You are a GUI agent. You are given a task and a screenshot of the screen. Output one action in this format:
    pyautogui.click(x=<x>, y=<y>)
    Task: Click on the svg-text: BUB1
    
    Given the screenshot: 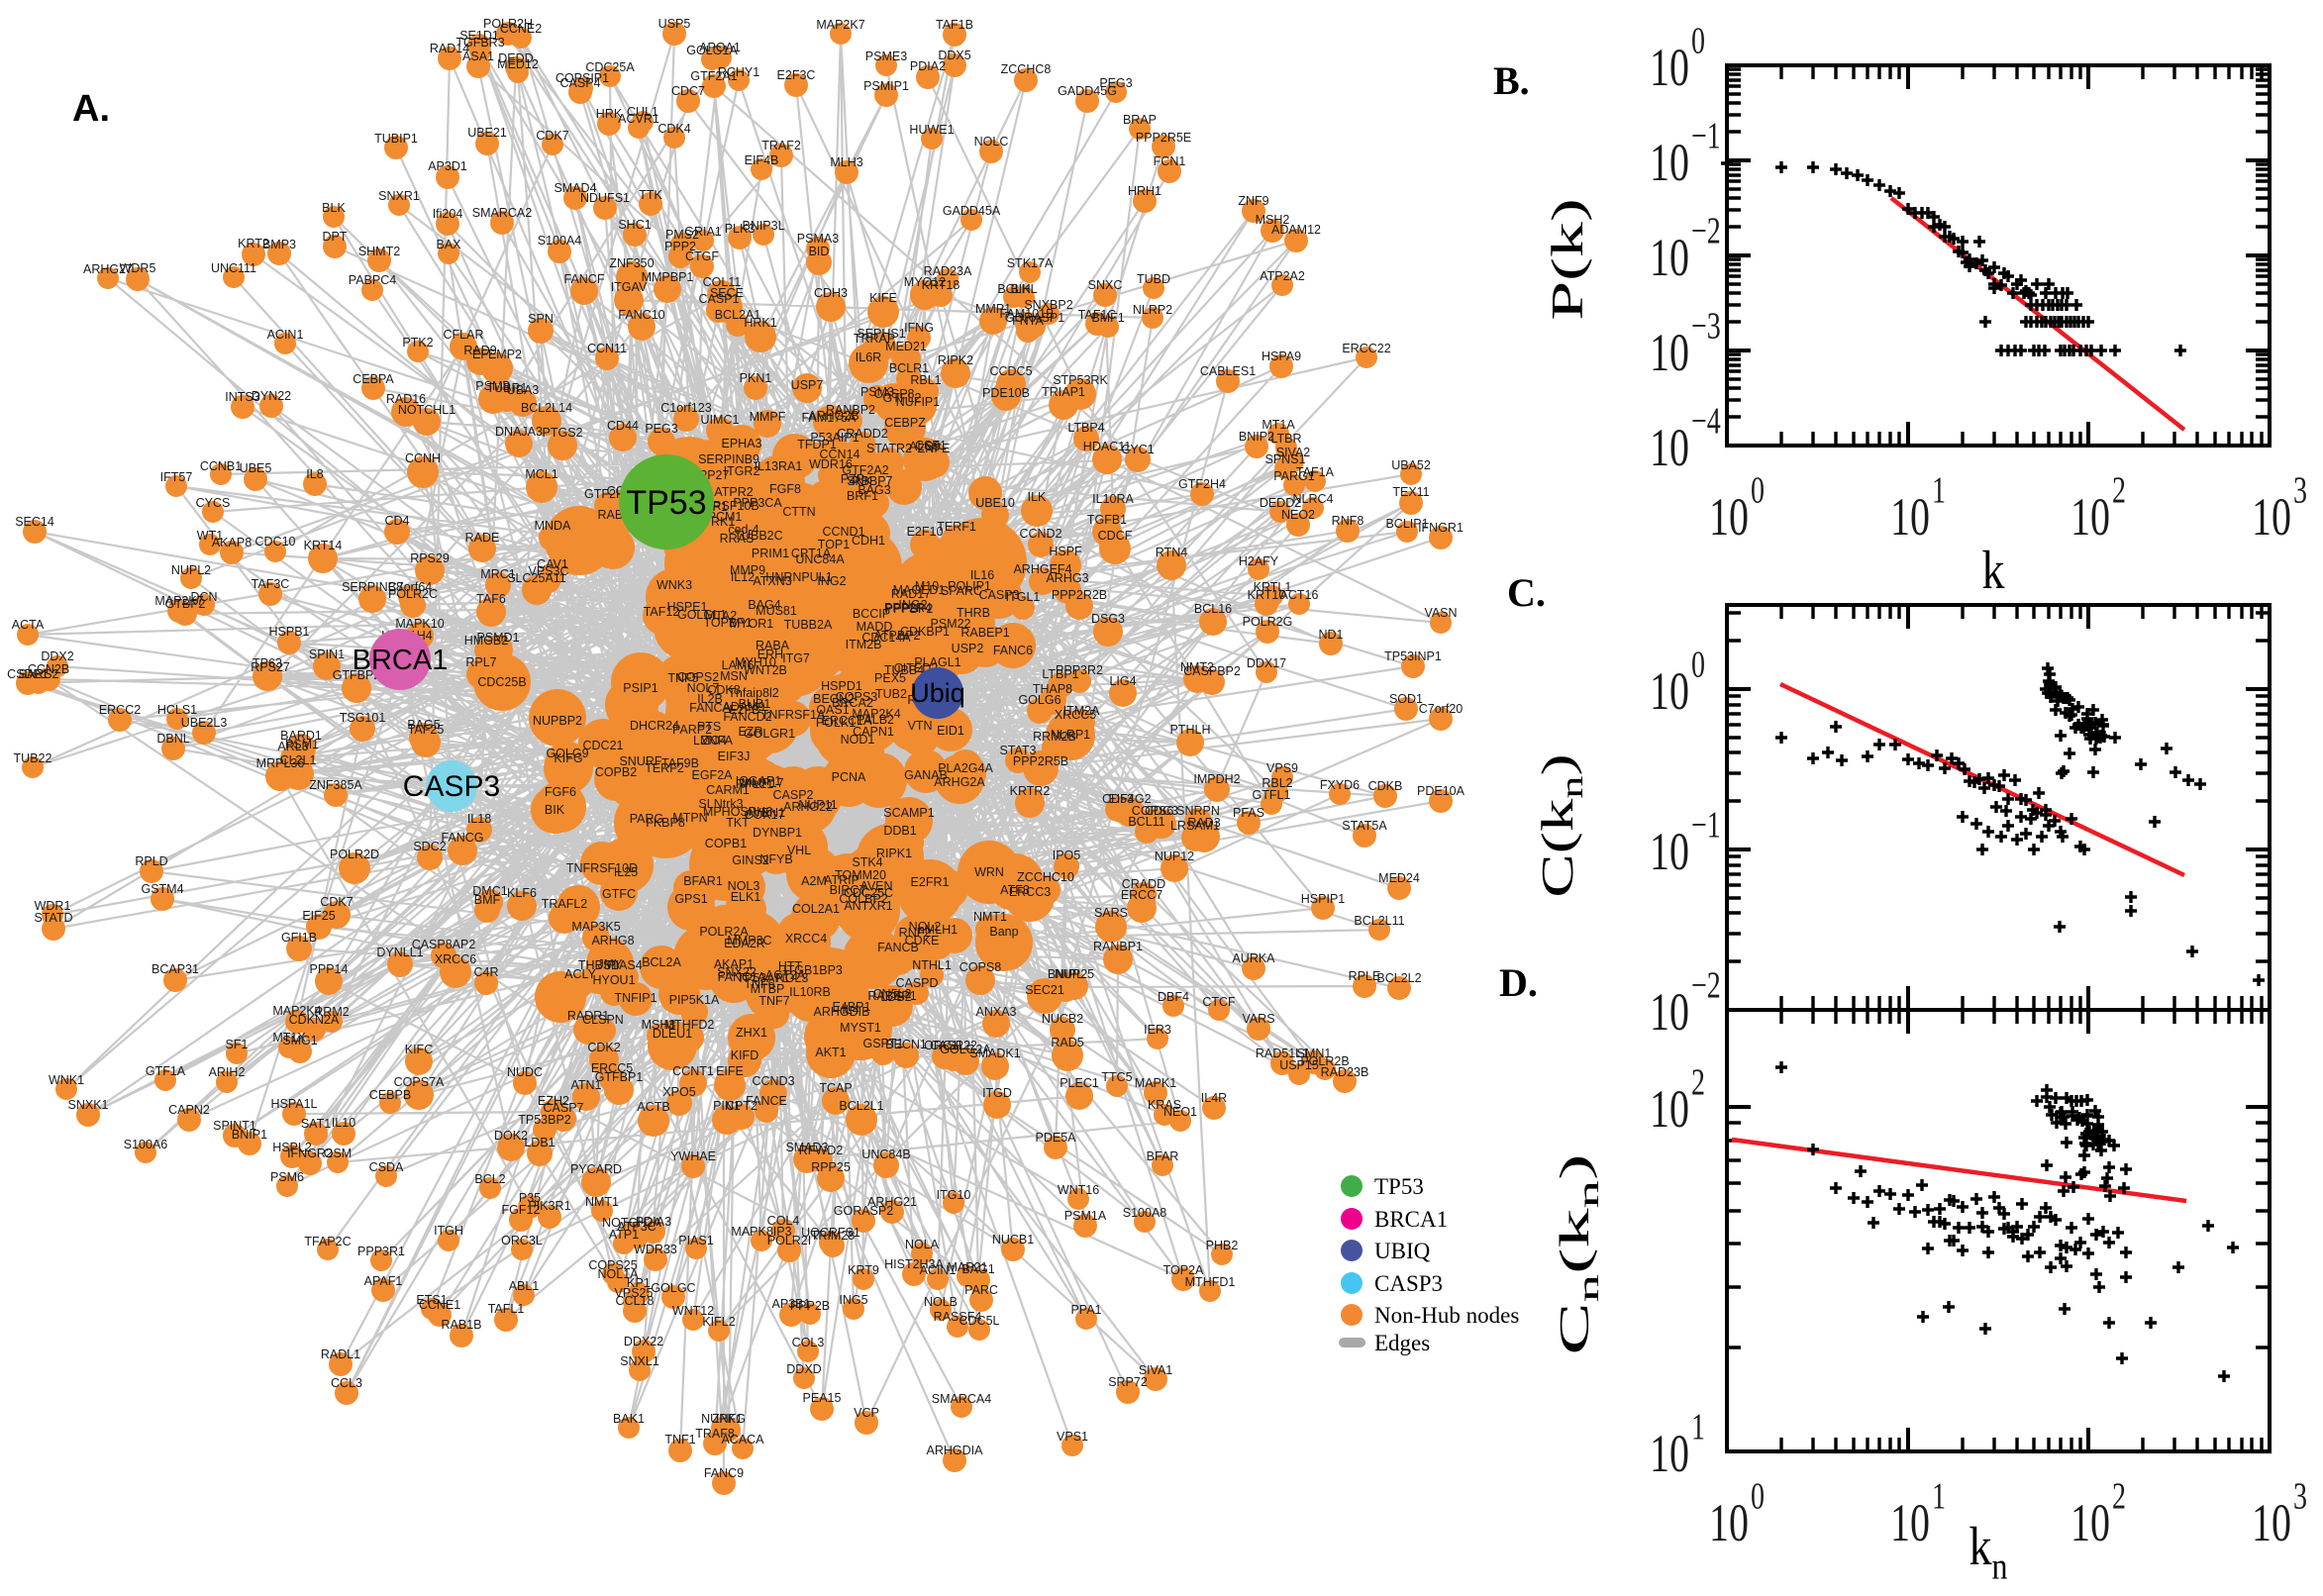 What is the action you would take?
    pyautogui.click(x=755, y=704)
    